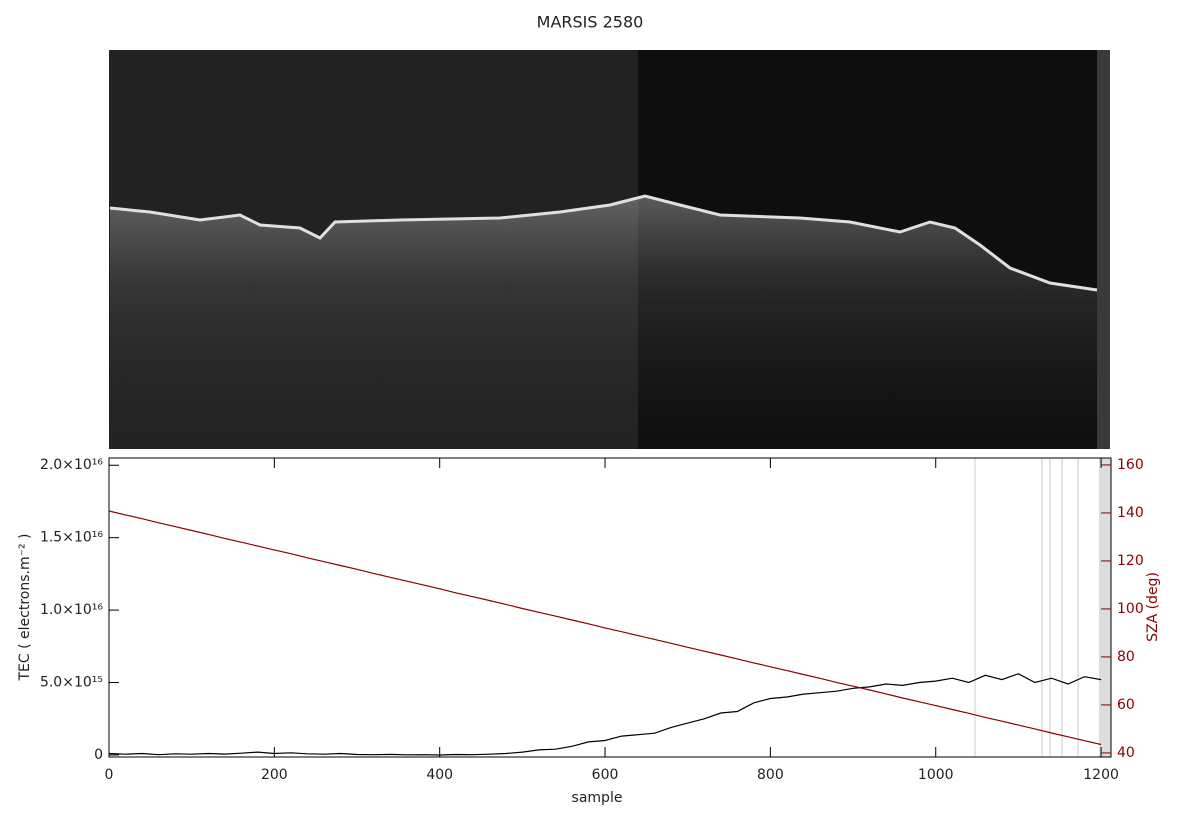  I want to click on y-tick-label: 1.5×10¹⁶, so click(71, 538).